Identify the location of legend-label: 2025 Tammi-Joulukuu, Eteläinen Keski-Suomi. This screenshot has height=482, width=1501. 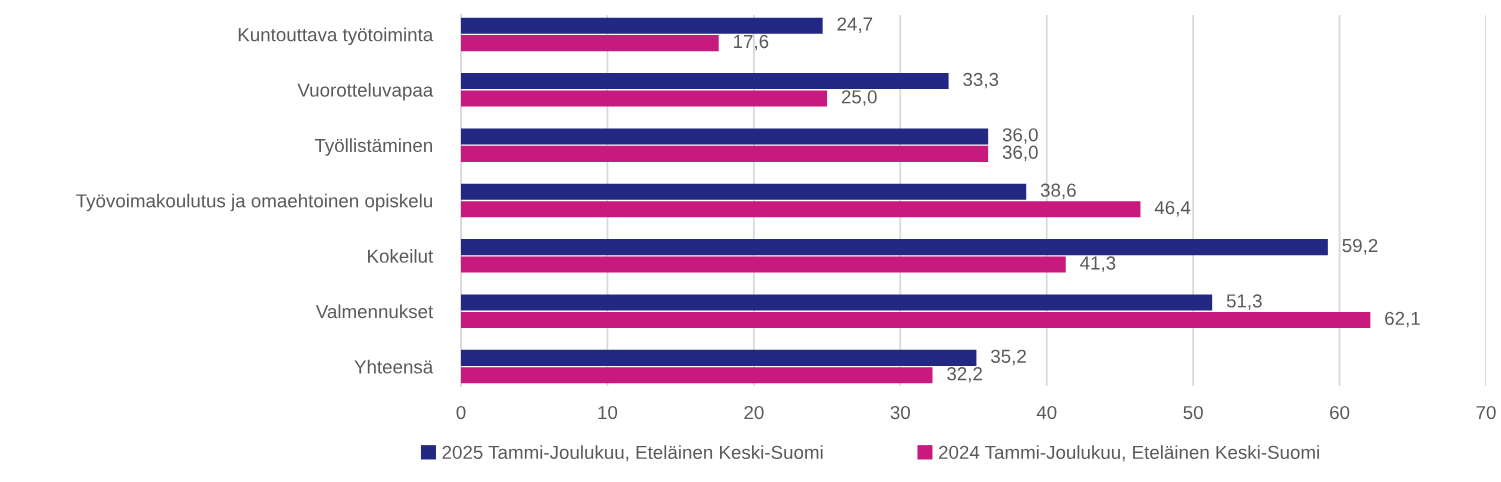
(632, 453).